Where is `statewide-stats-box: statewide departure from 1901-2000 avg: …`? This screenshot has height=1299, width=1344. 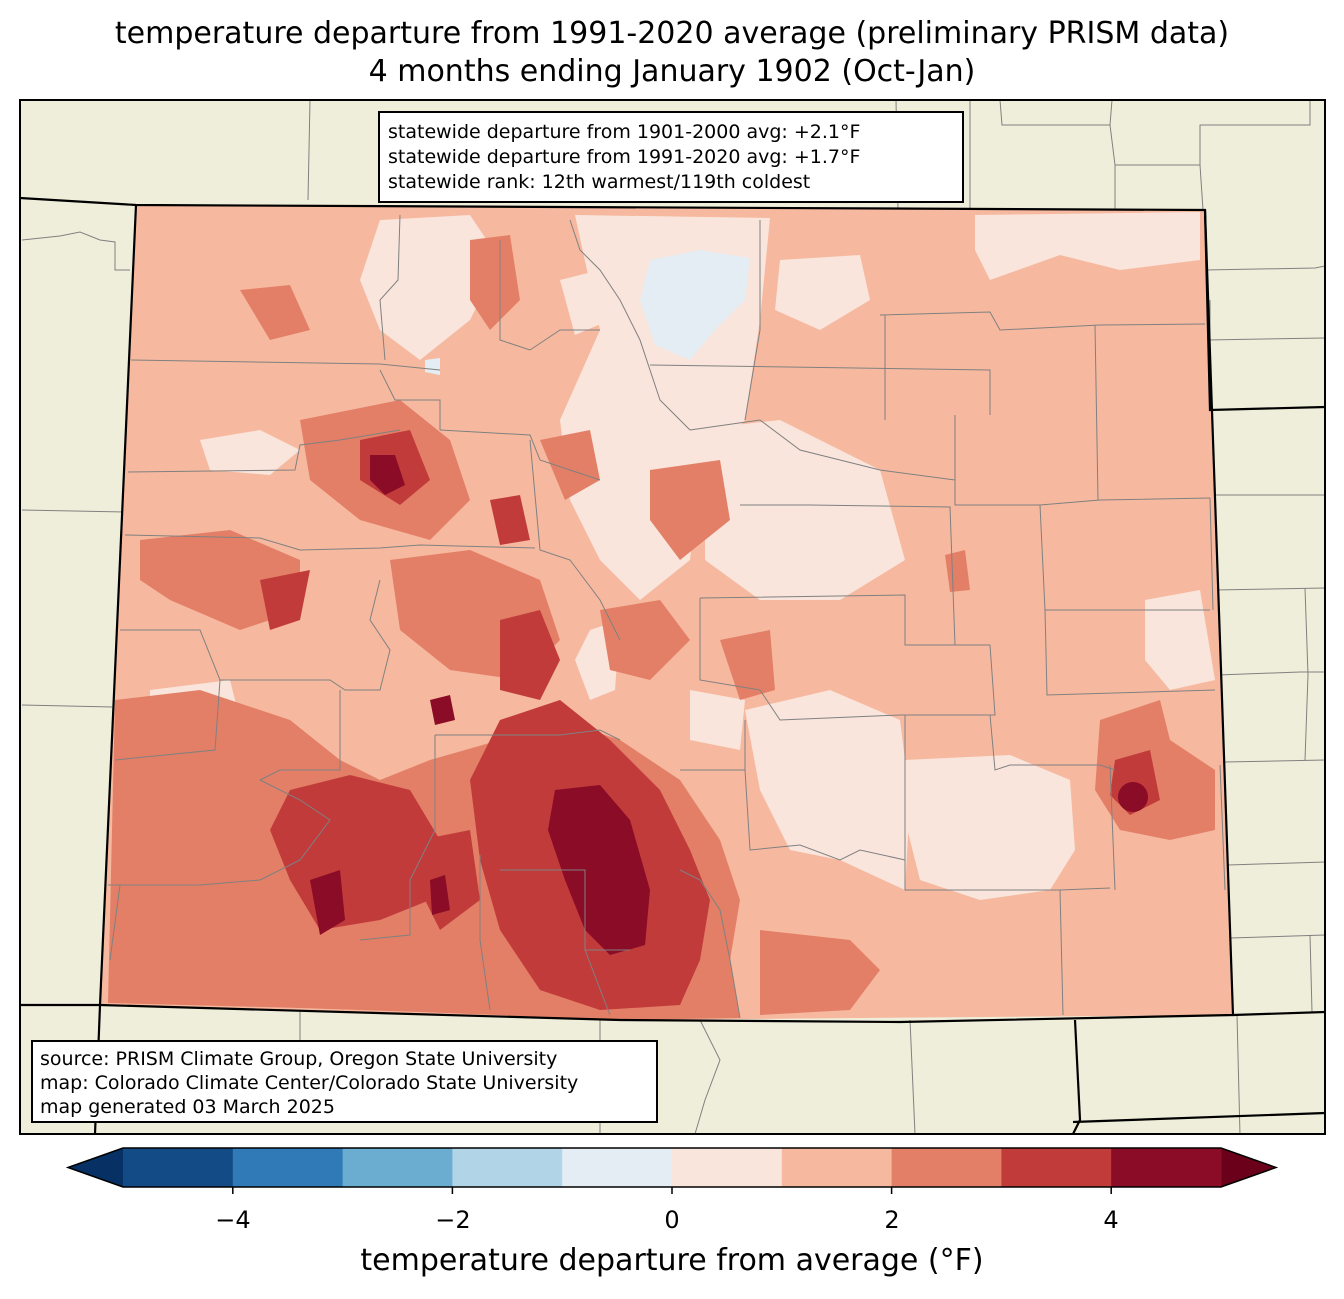
statewide-stats-box: statewide departure from 1901-2000 avg: … is located at coordinates (671, 157).